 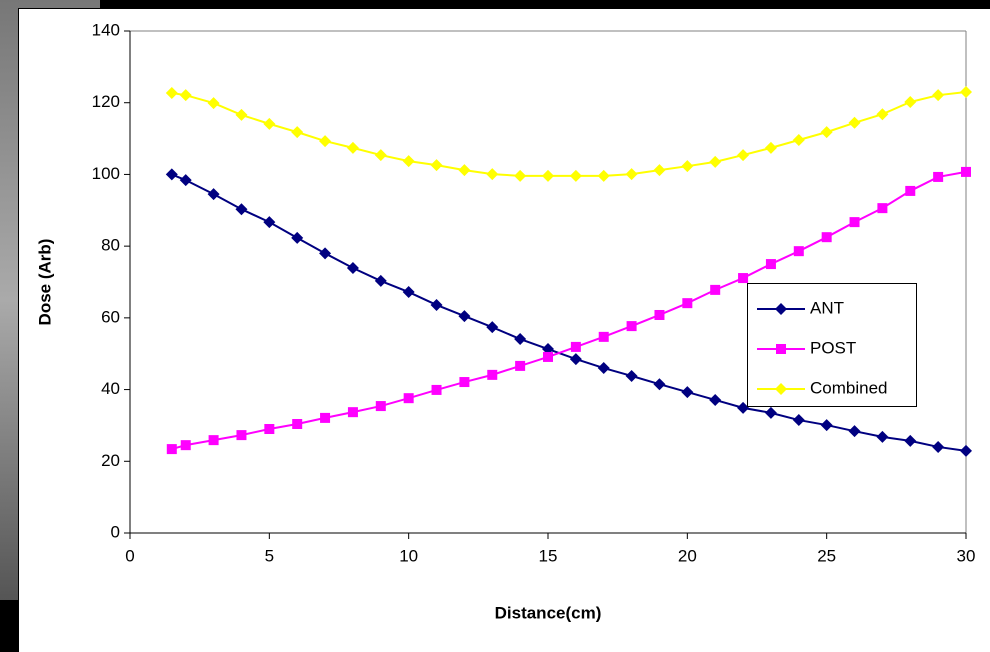 What do you see at coordinates (110, 460) in the screenshot?
I see `y-tick-label: 20` at bounding box center [110, 460].